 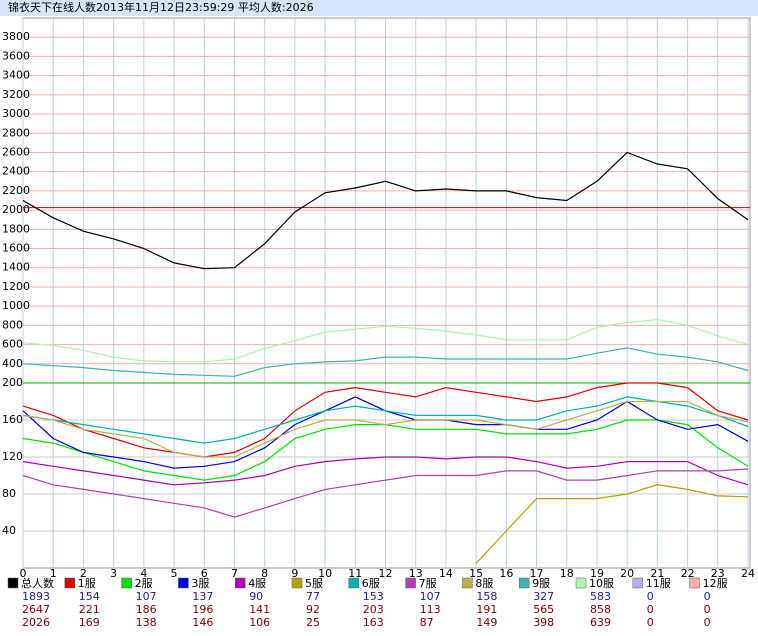 I want to click on stat-value: 221, so click(x=89, y=609).